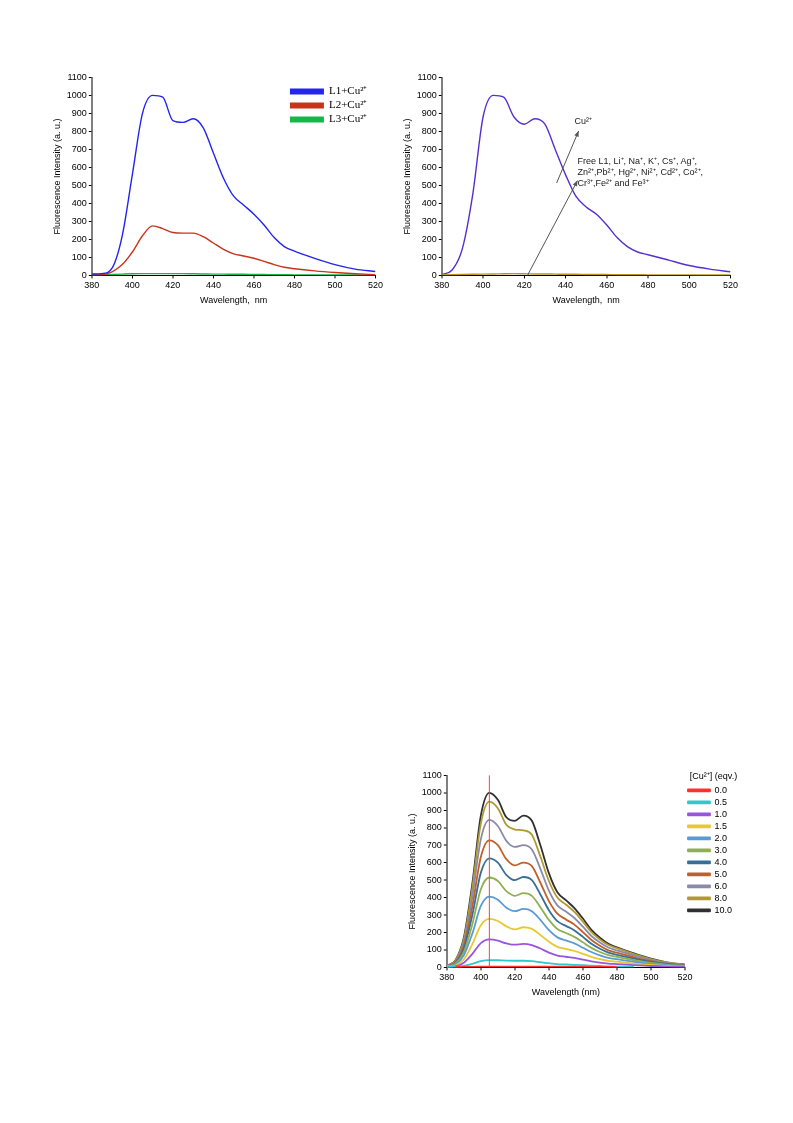 The image size is (793, 1123). I want to click on legend-label: 10.0, so click(723, 909).